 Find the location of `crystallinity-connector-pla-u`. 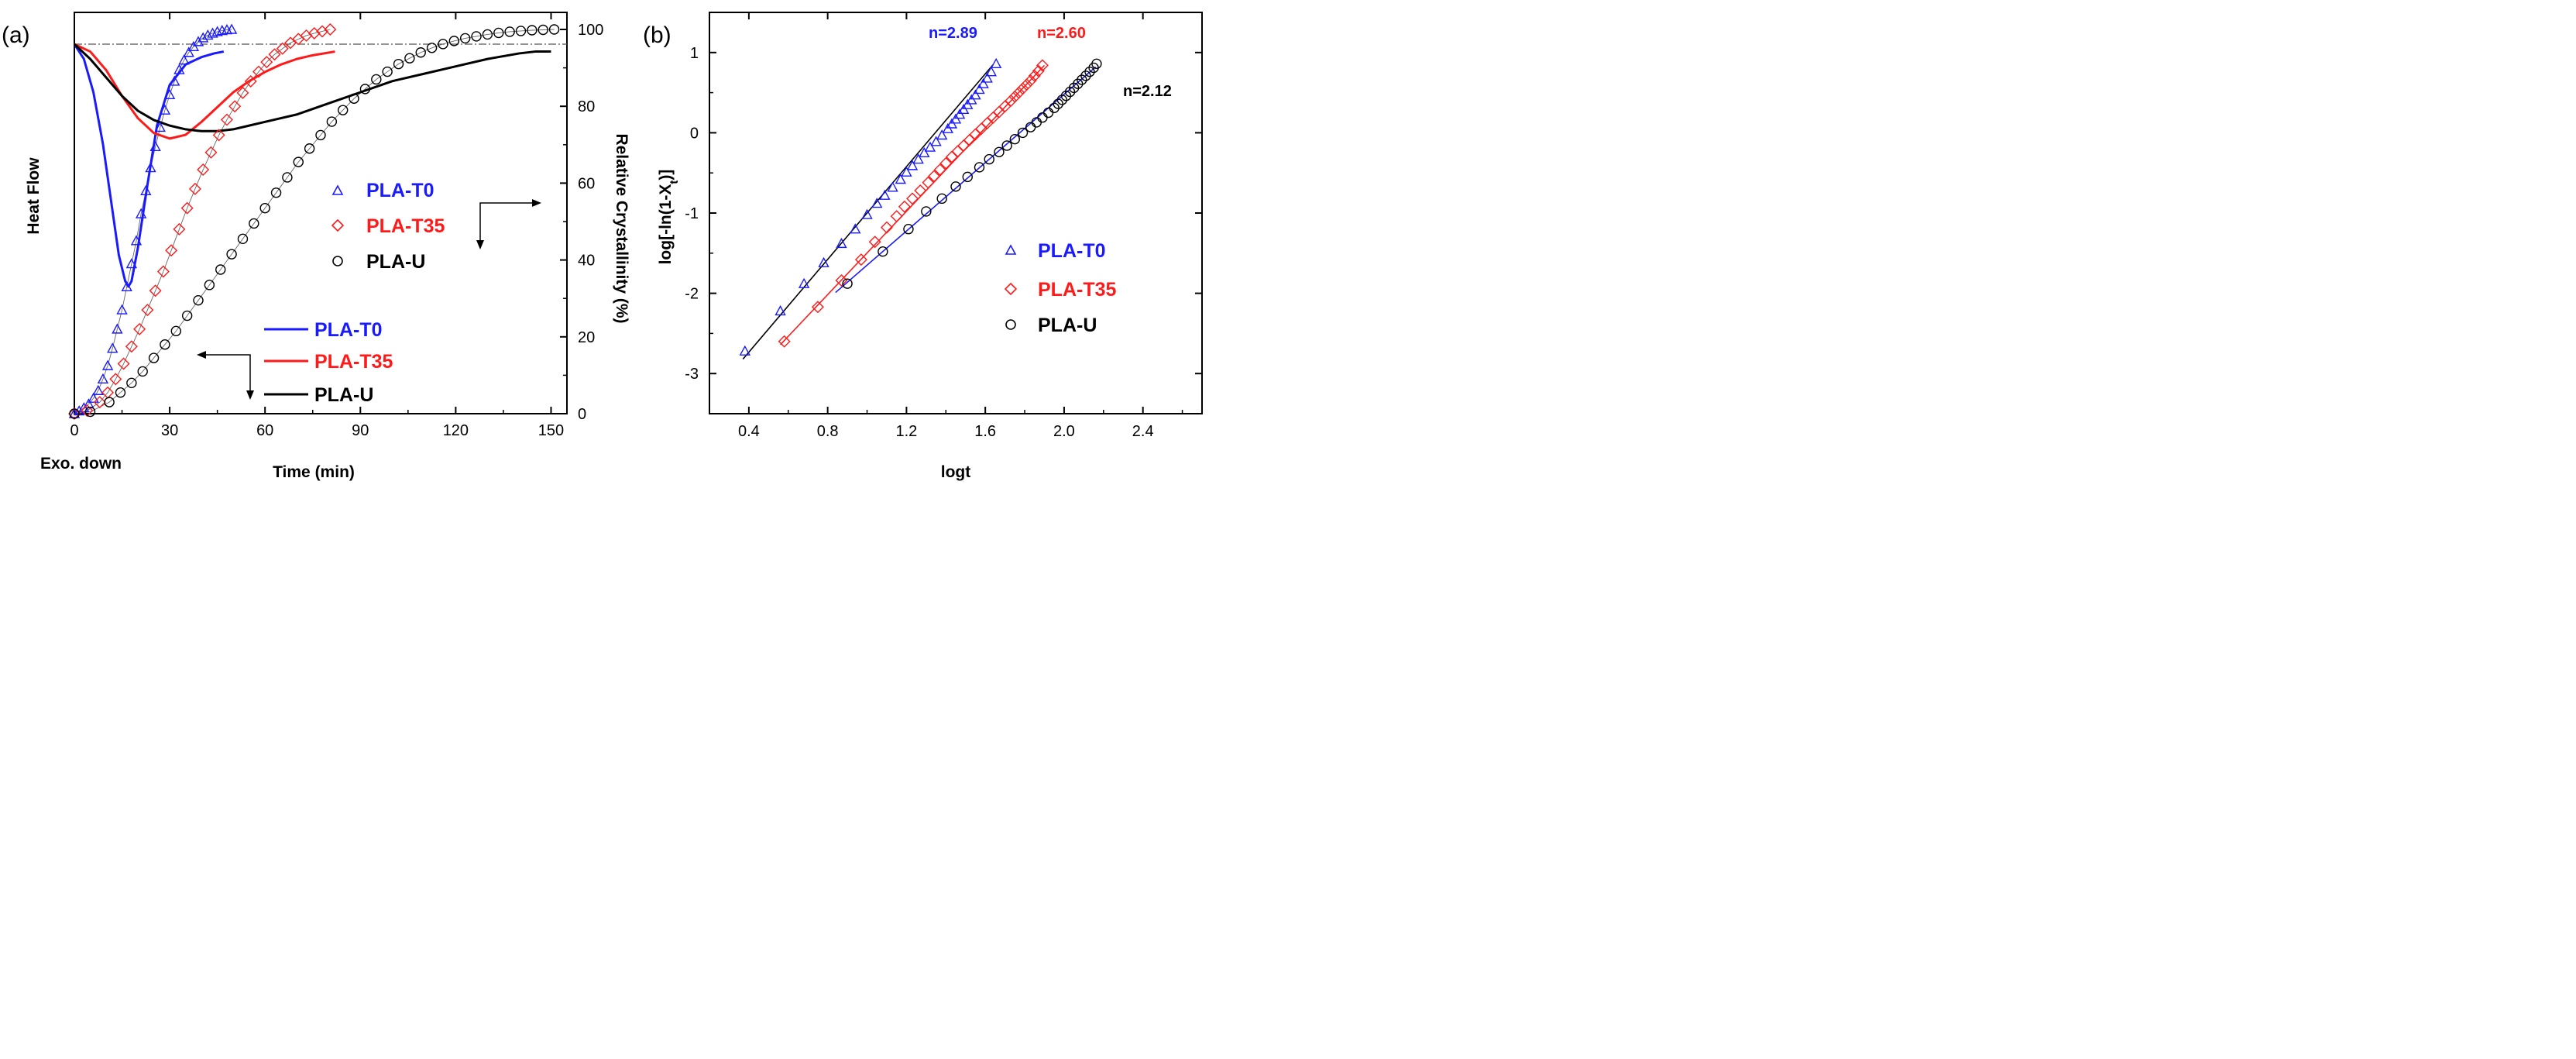

crystallinity-connector-pla-u is located at coordinates (314, 221).